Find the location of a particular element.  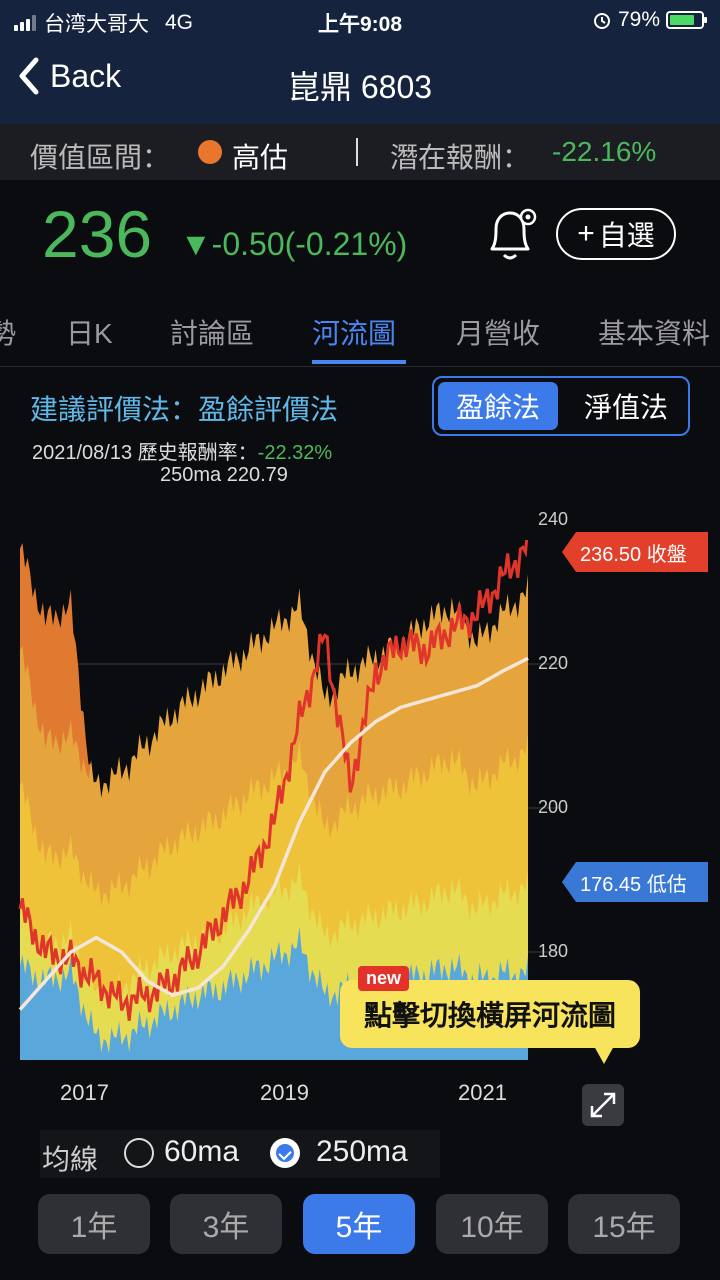

y-tick-label: 240 is located at coordinates (553, 519).